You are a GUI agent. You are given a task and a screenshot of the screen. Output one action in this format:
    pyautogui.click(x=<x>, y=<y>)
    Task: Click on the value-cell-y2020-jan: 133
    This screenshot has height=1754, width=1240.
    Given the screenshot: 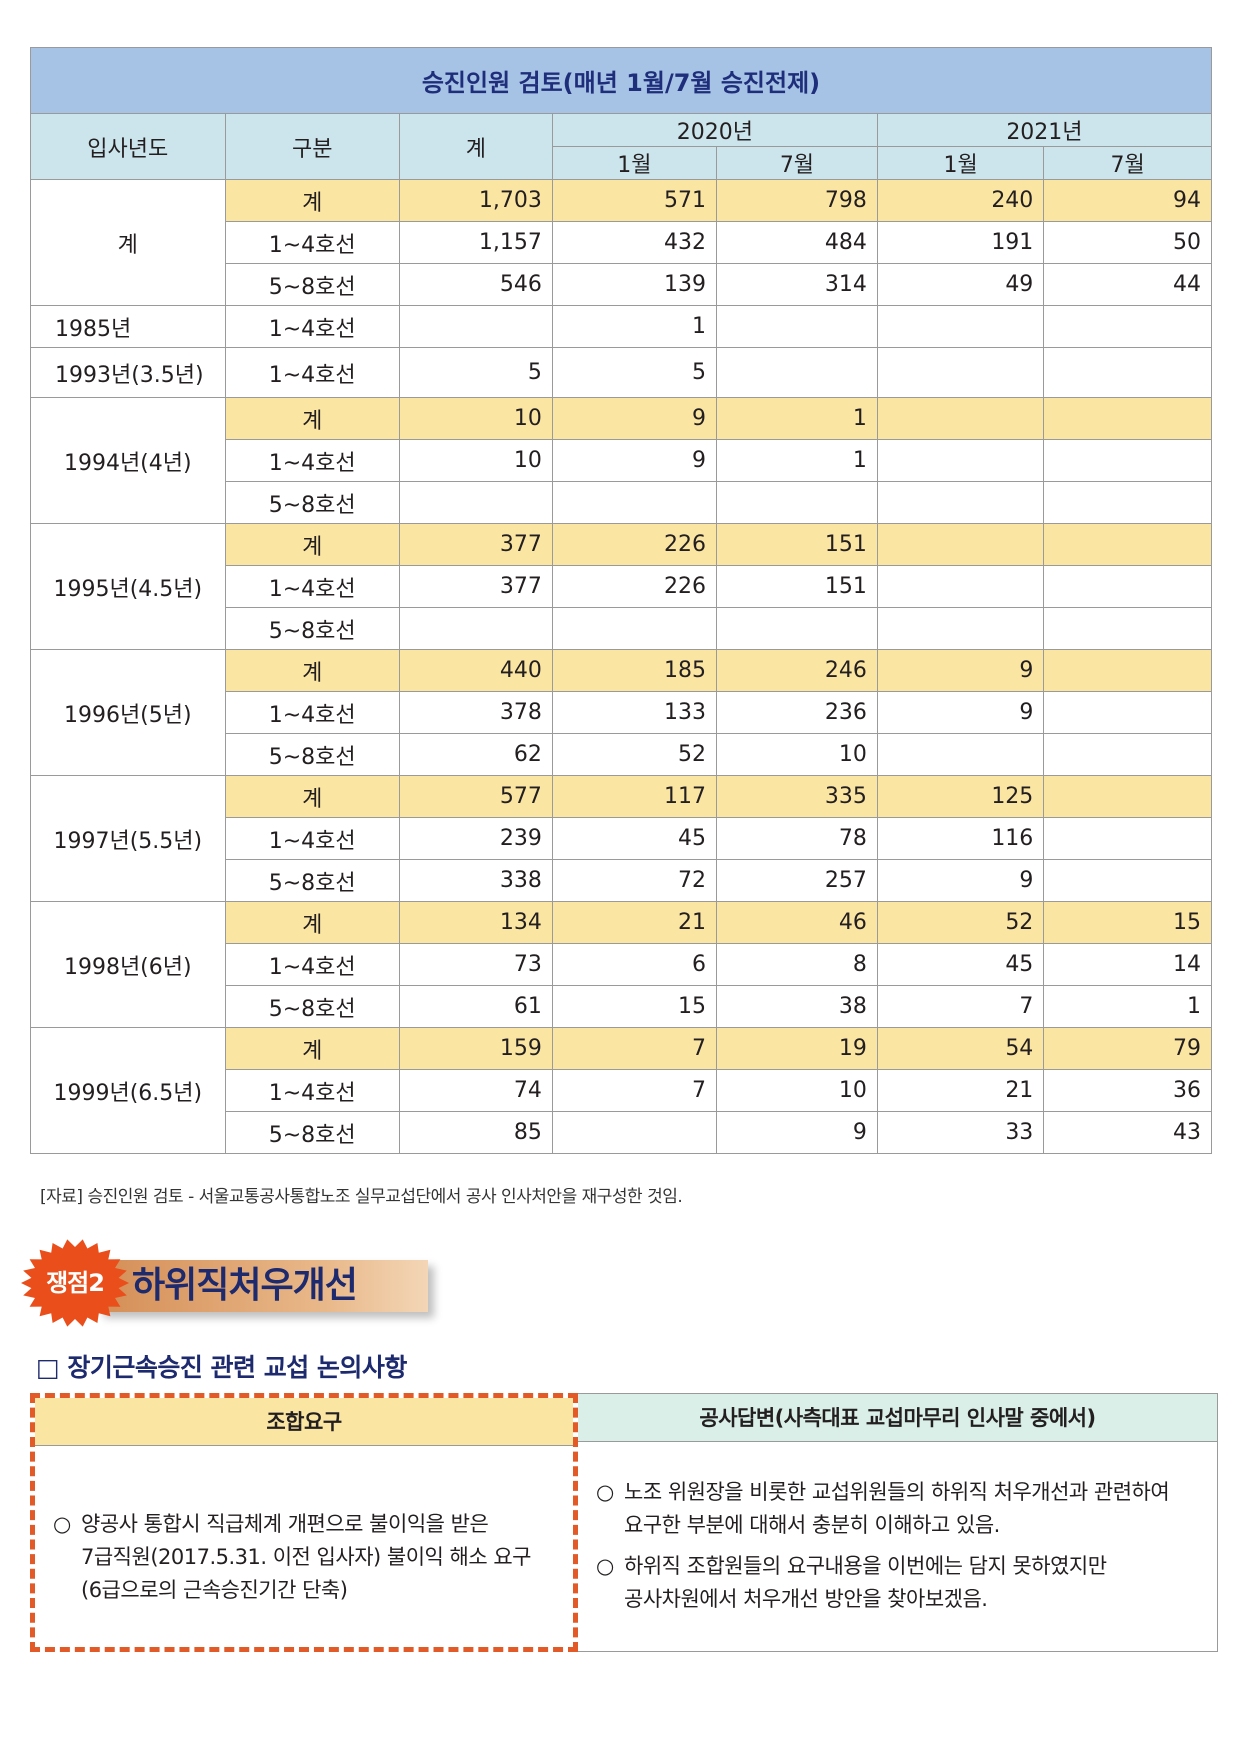 What is the action you would take?
    pyautogui.click(x=634, y=712)
    